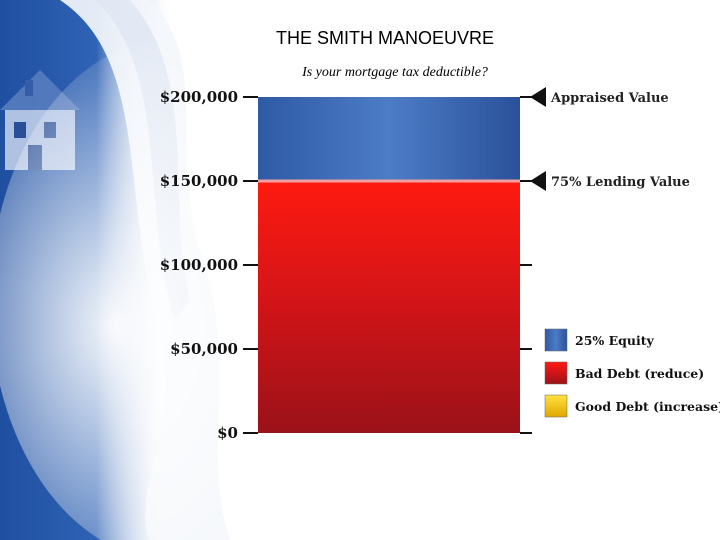 Image resolution: width=720 pixels, height=540 pixels. What do you see at coordinates (615, 340) in the screenshot?
I see `legend-label: 25% Equity` at bounding box center [615, 340].